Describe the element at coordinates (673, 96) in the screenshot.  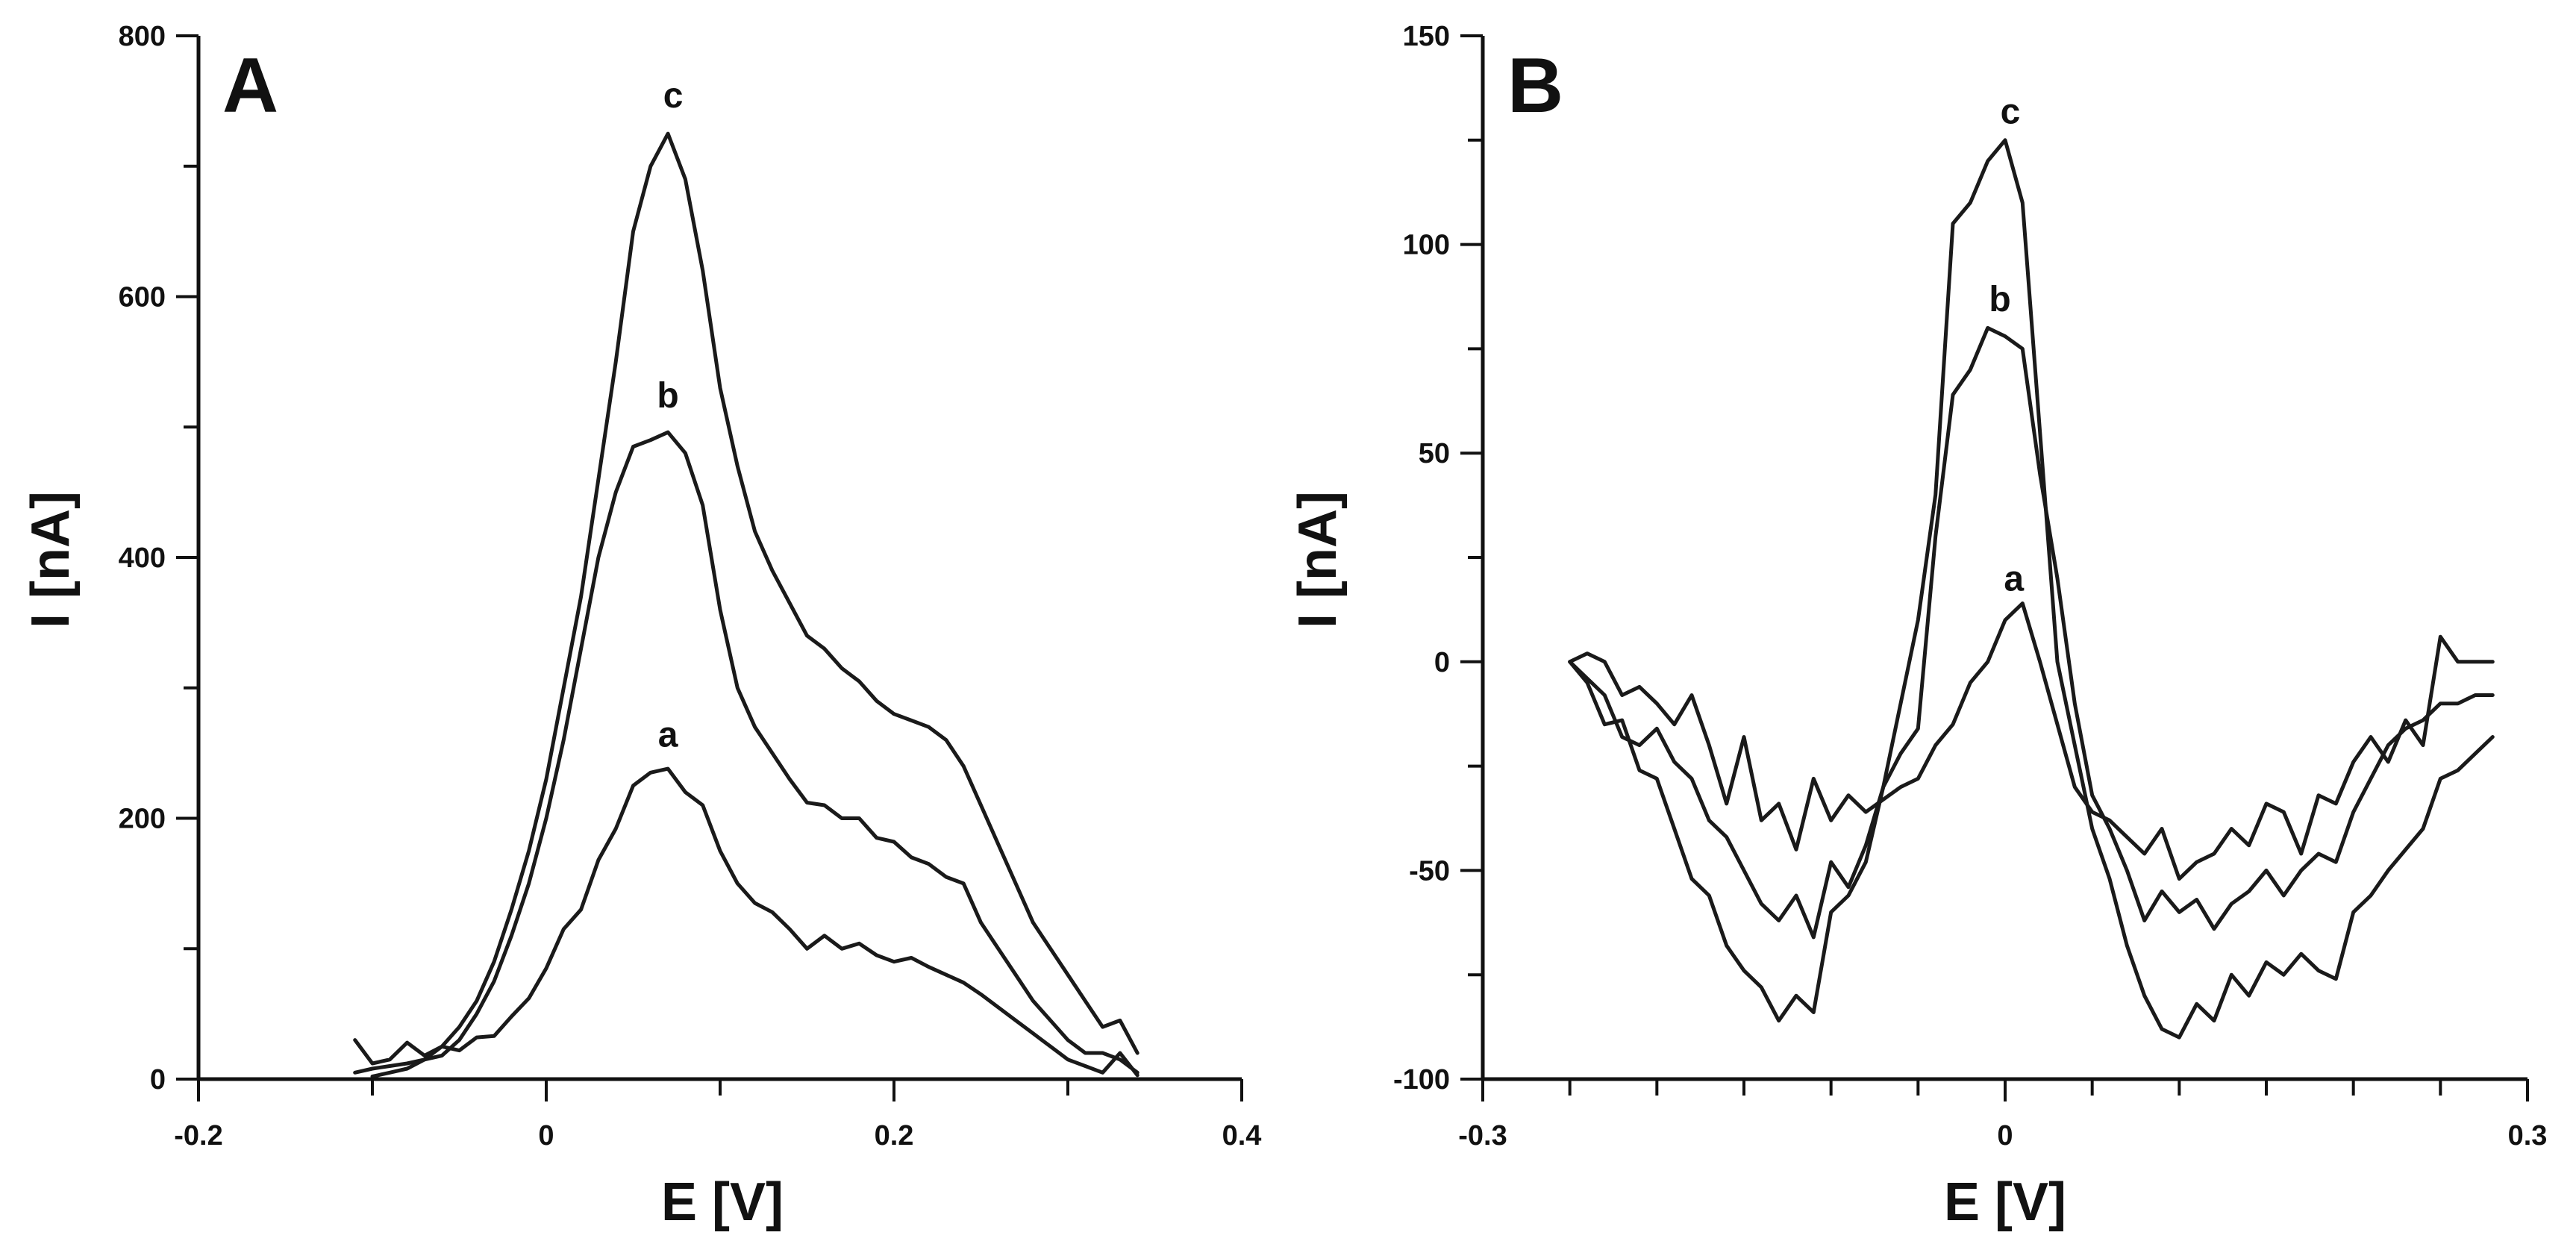
I see `panel-a-series-c-label: c` at that location.